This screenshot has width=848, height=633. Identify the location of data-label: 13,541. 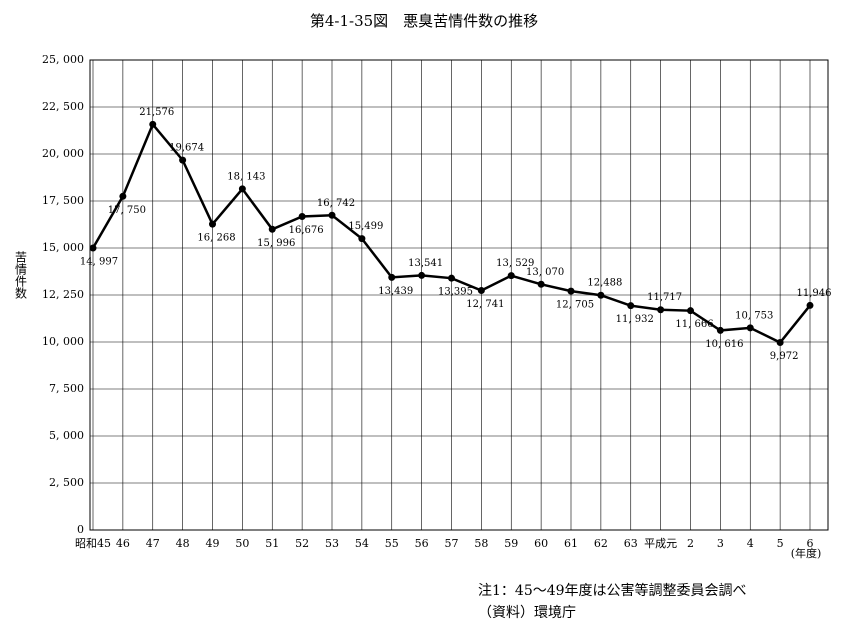
(425, 263).